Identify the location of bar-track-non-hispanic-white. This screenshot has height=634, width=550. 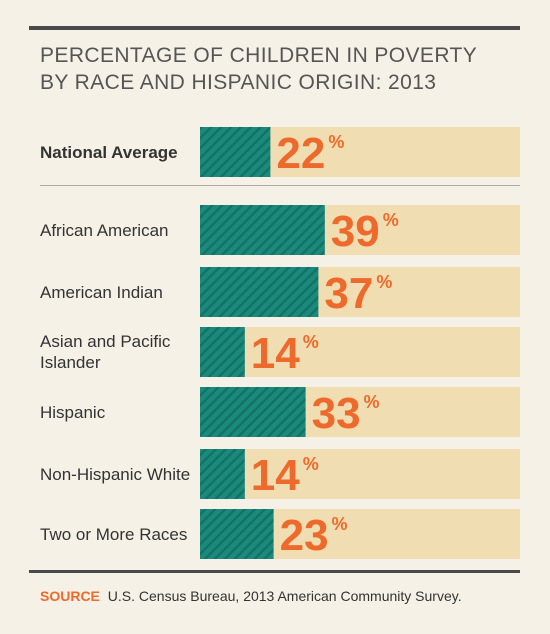
(360, 474).